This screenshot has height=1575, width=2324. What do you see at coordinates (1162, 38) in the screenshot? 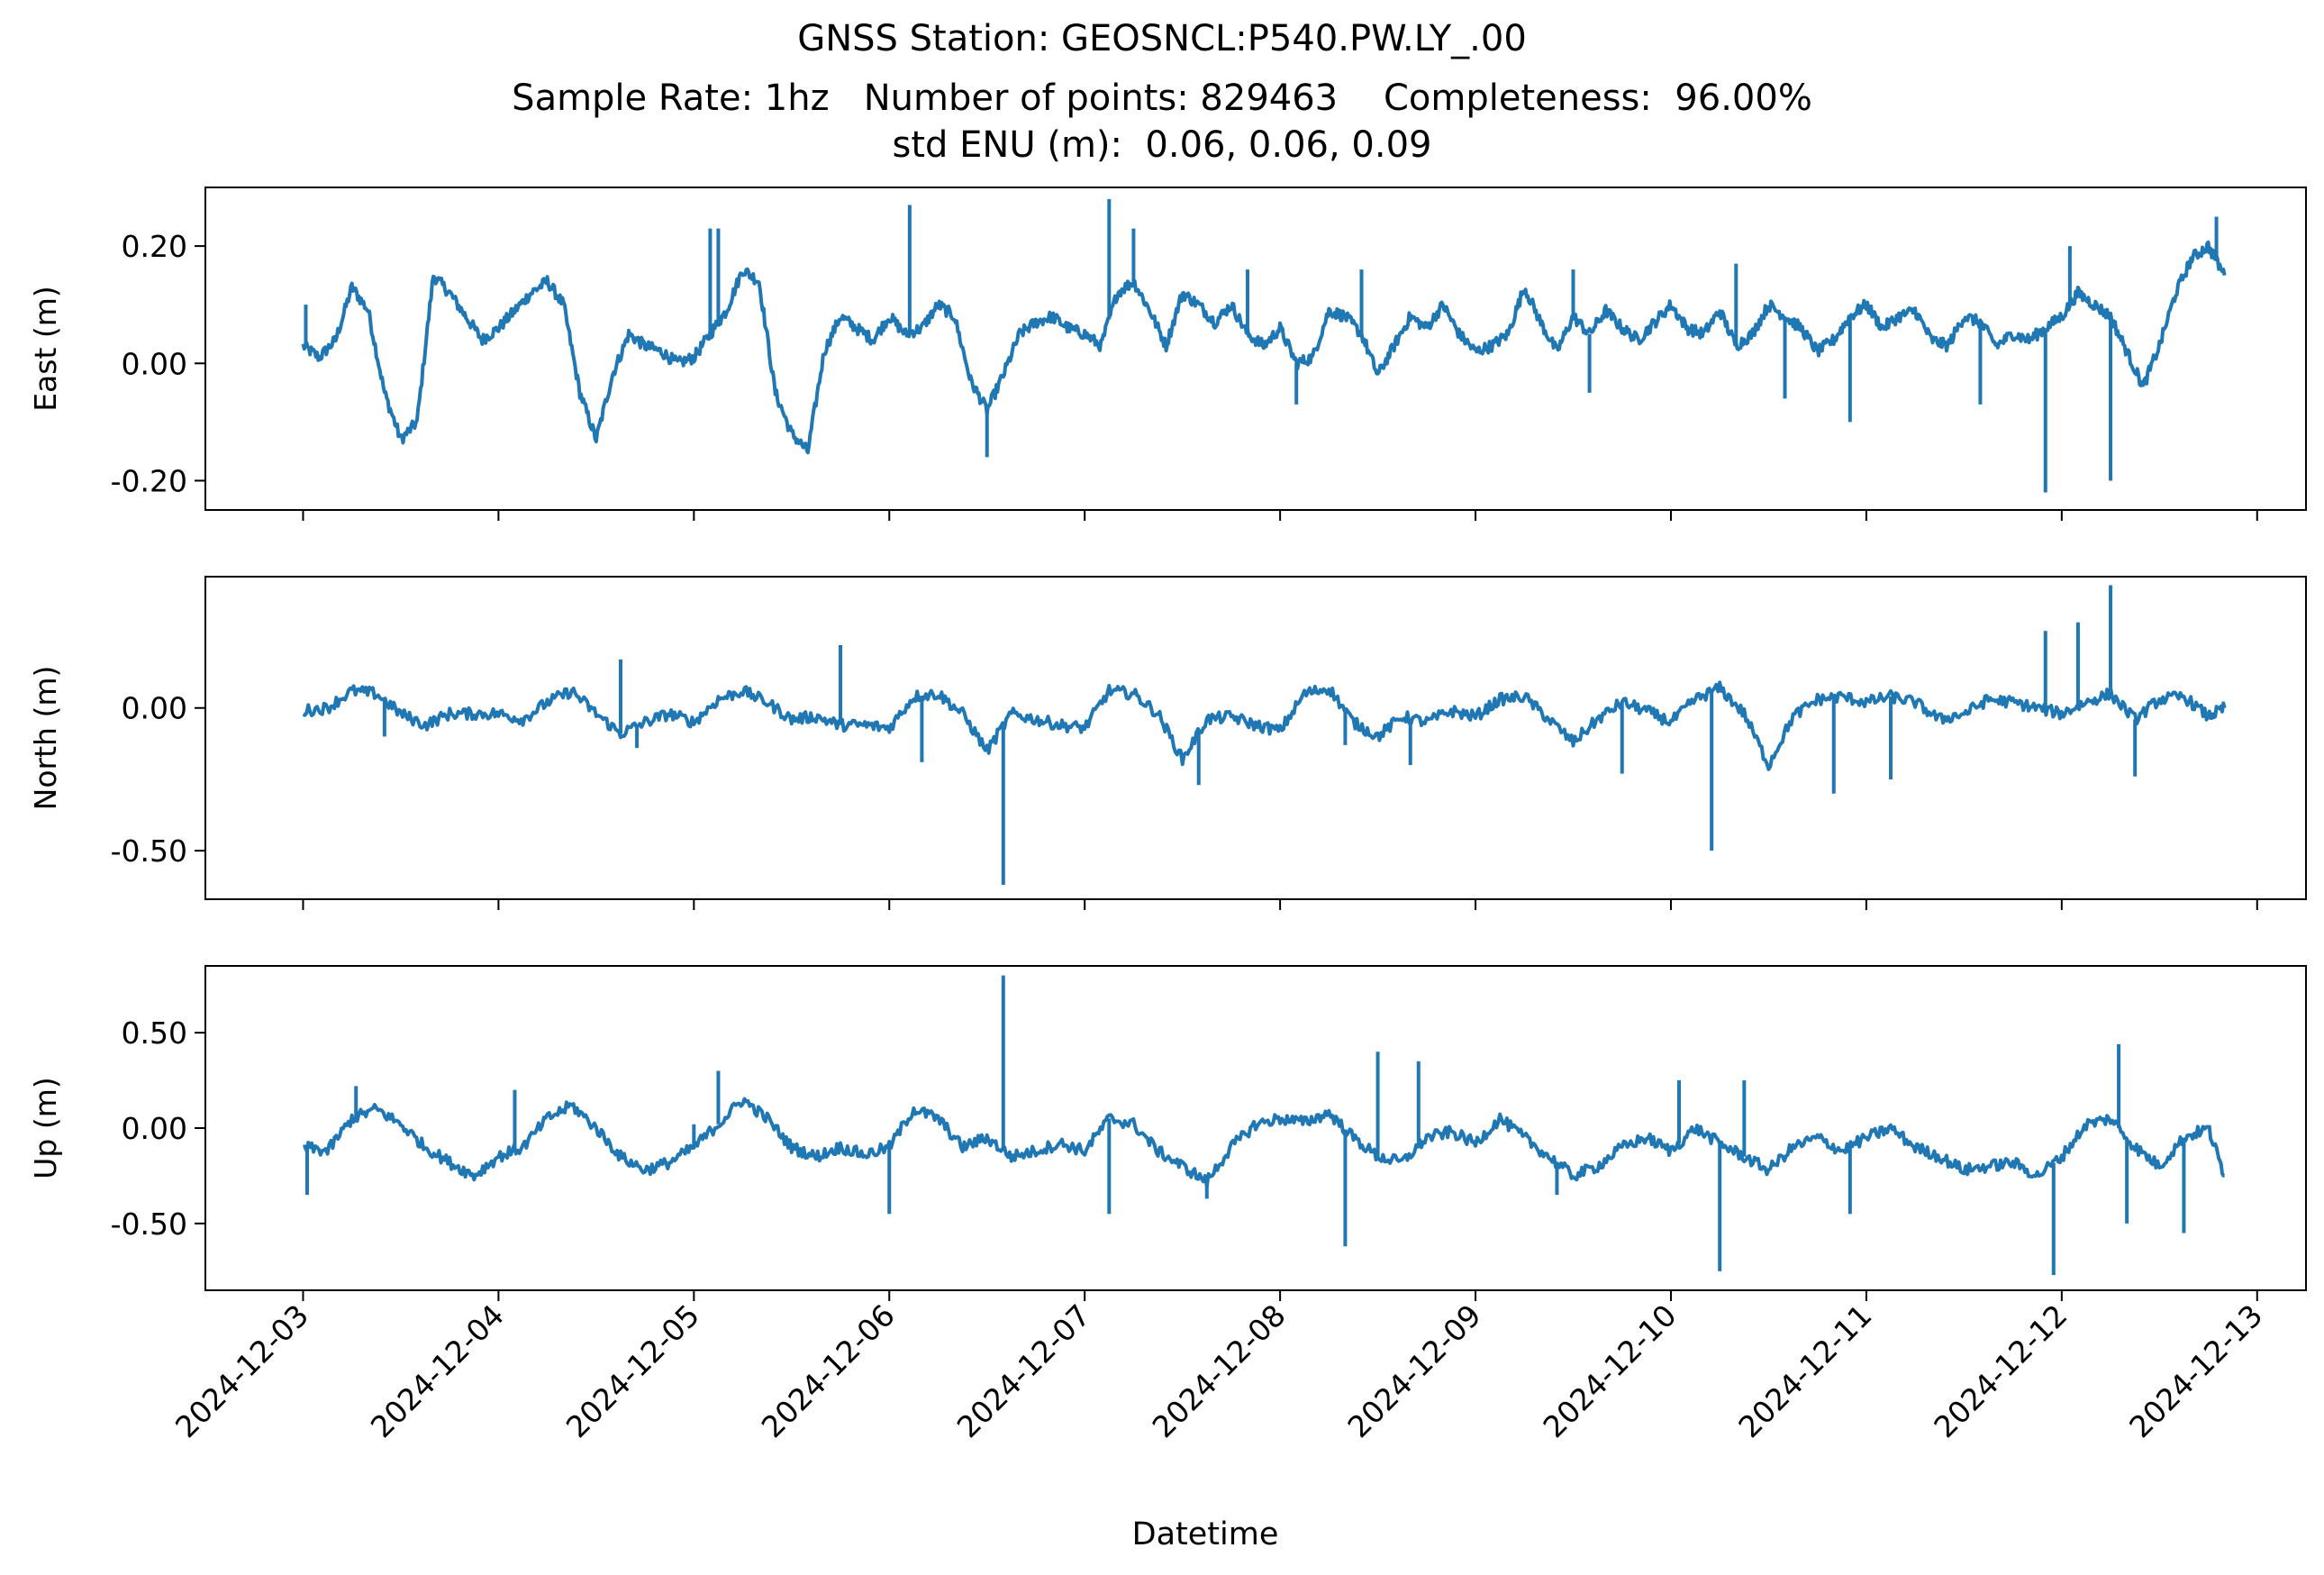
I see `chart-title-line-1: GNSS Station: GEOSNCL:P540.PW.LY_.00` at bounding box center [1162, 38].